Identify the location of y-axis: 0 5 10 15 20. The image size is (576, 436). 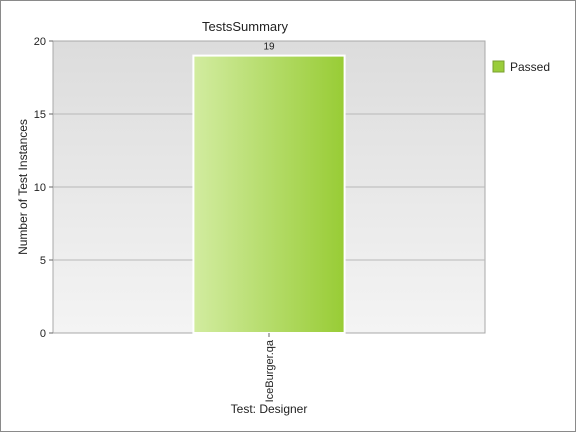
(43, 188).